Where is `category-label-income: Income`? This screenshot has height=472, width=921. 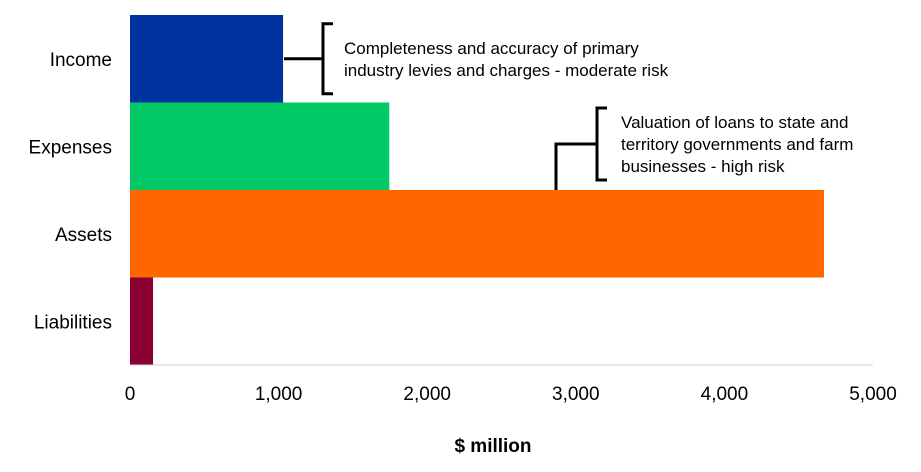 category-label-income: Income is located at coordinates (81, 60).